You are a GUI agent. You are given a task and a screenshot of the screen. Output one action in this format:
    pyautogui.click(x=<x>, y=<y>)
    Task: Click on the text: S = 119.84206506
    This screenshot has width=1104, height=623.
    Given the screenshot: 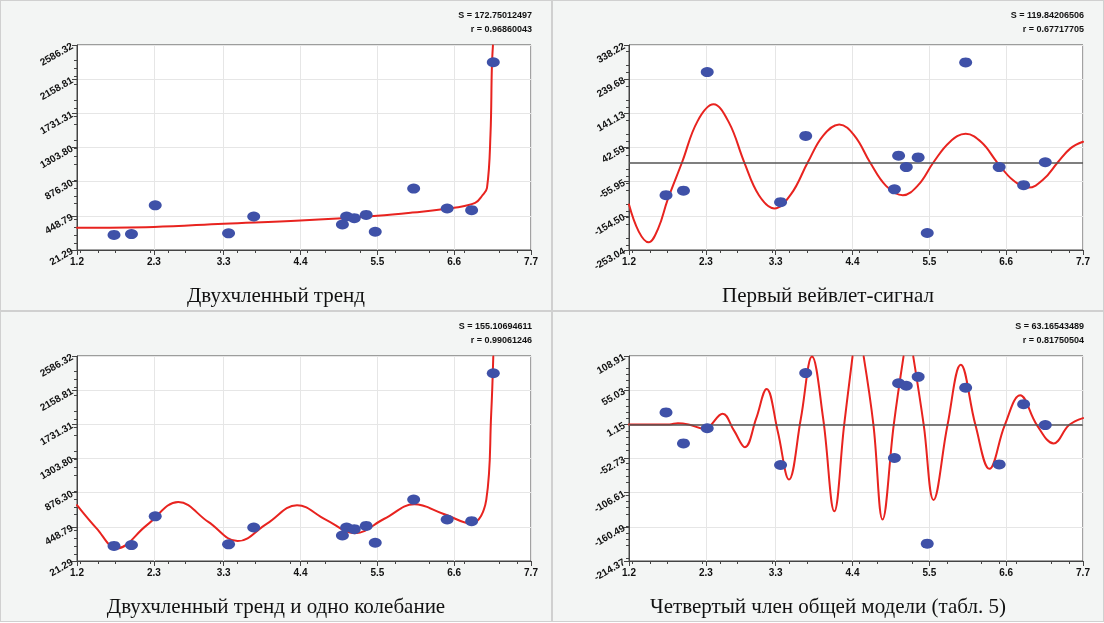 What is the action you would take?
    pyautogui.click(x=1047, y=14)
    